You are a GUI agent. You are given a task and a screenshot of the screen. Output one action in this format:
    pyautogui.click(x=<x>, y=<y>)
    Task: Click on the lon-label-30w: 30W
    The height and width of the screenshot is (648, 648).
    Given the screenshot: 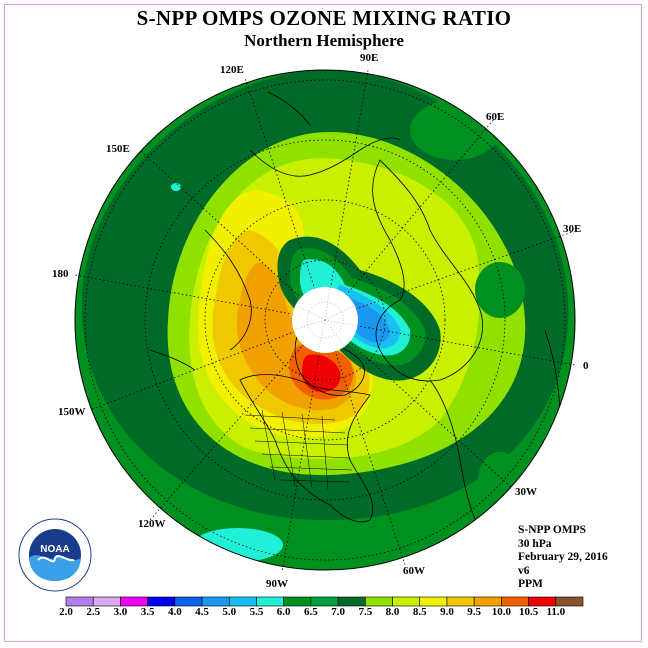 What is the action you would take?
    pyautogui.click(x=526, y=492)
    